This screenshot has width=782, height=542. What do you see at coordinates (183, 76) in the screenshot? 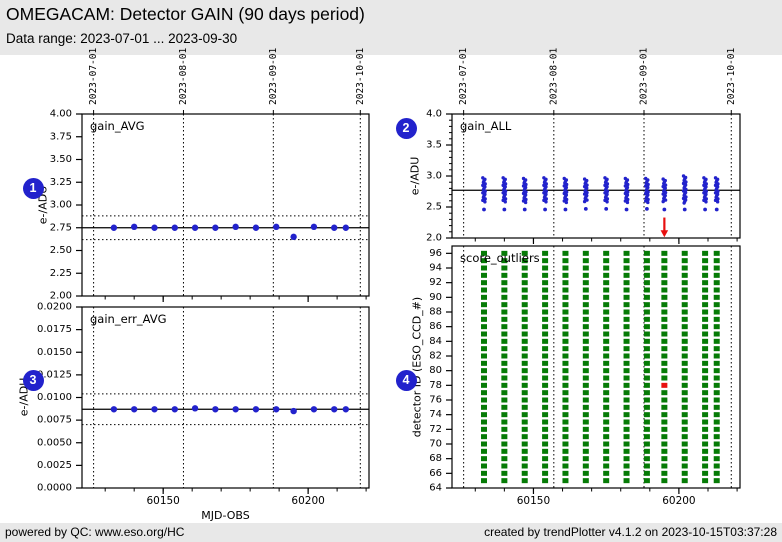
I see `date-label: 2023-08-01` at bounding box center [183, 76].